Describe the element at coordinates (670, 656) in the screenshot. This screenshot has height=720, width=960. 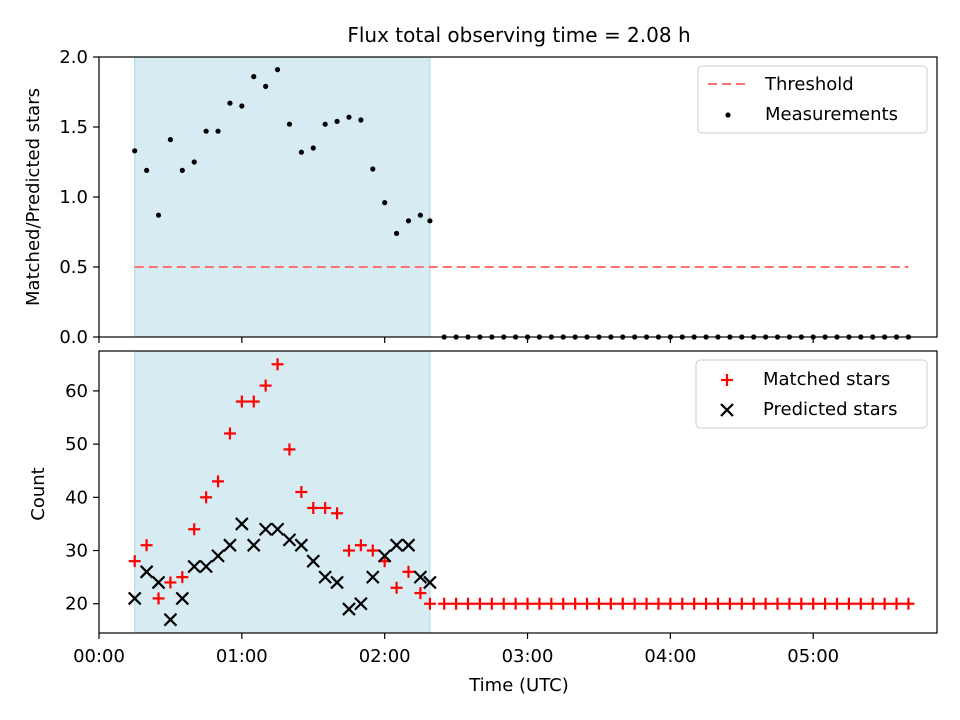
I see `x-tick-label: 04:00` at that location.